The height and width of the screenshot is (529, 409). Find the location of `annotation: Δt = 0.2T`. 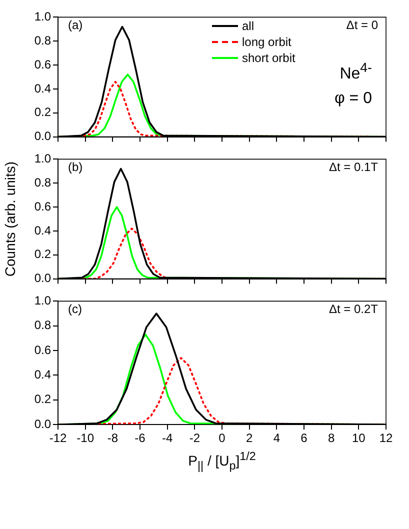

annotation: Δt = 0.2T is located at coordinates (353, 309).